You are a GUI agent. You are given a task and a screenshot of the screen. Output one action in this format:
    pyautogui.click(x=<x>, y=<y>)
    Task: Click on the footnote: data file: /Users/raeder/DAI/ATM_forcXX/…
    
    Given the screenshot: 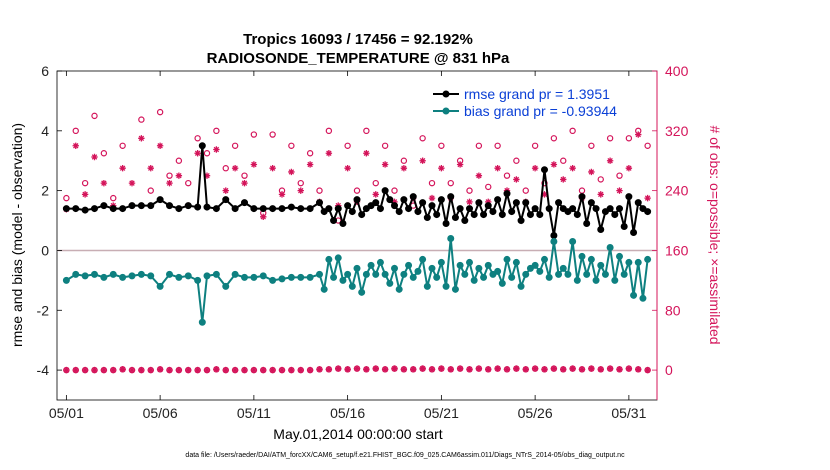 What is the action you would take?
    pyautogui.click(x=405, y=455)
    